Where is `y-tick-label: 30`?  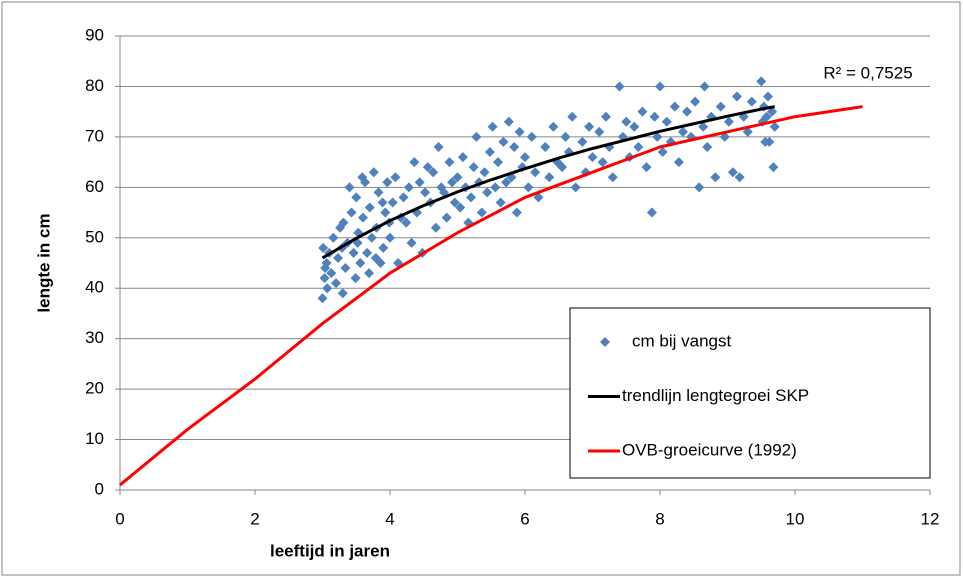
y-tick-label: 30 is located at coordinates (94, 337).